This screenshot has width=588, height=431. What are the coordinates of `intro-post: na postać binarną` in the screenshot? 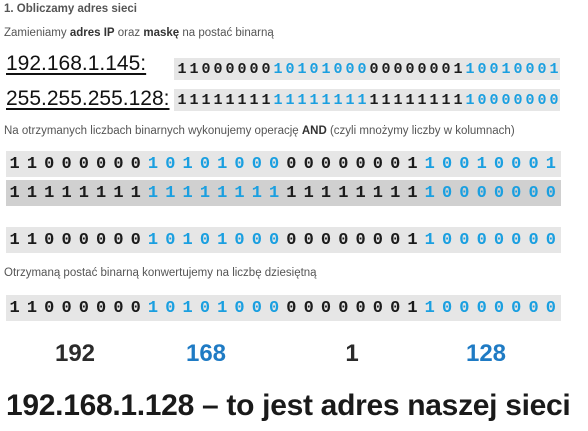 It's located at (226, 33).